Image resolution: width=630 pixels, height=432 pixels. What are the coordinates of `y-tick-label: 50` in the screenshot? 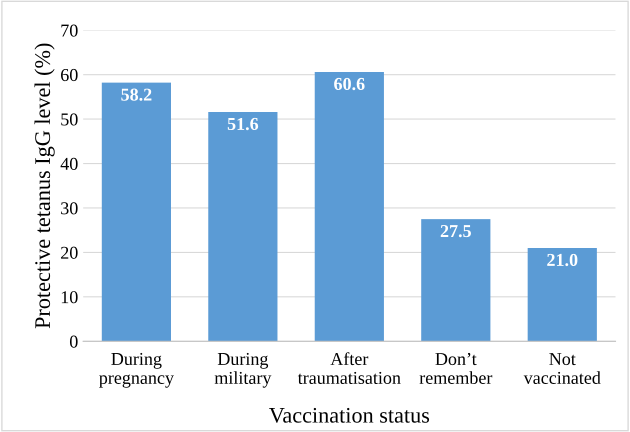 It's located at (69, 119).